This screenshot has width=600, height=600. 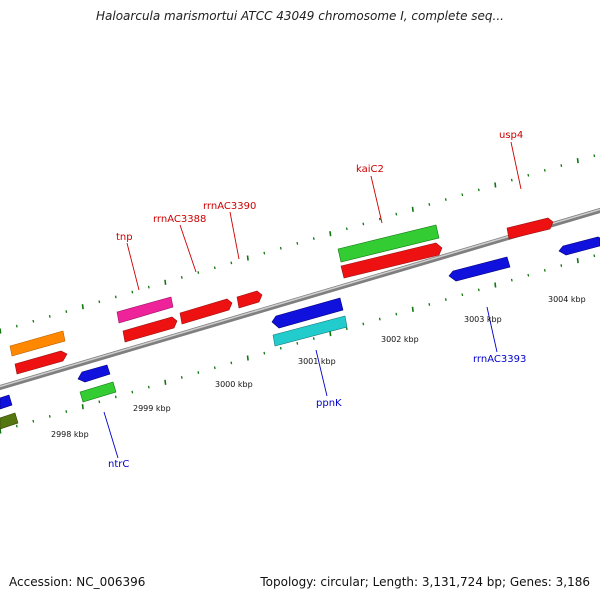 What do you see at coordinates (483, 319) in the screenshot?
I see `scale-label: 3003 kbp` at bounding box center [483, 319].